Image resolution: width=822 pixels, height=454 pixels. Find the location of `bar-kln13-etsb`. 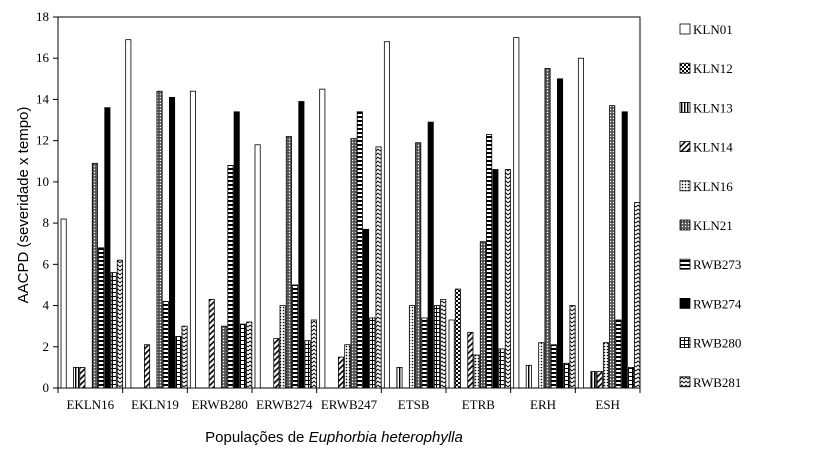

bar-kln13-etsb is located at coordinates (399, 377).